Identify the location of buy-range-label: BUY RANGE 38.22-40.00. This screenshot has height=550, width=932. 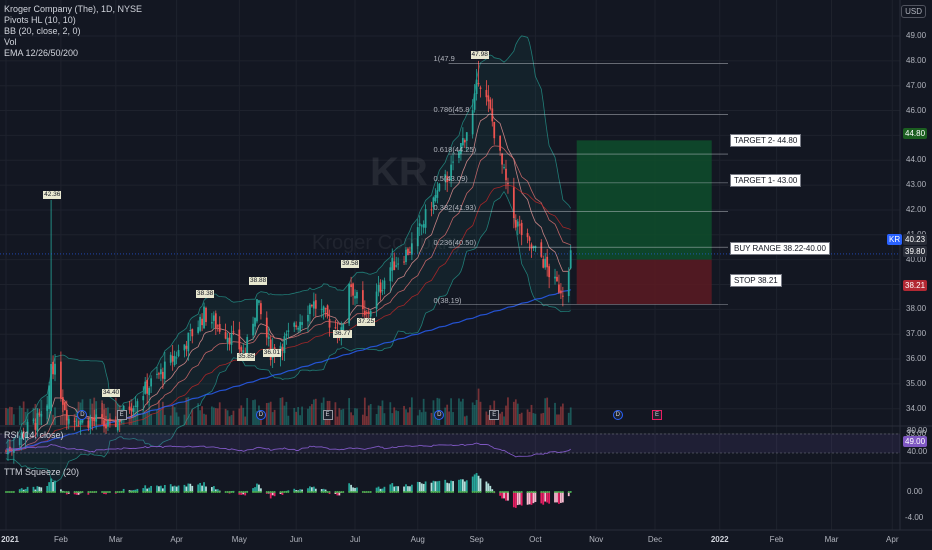
(780, 248).